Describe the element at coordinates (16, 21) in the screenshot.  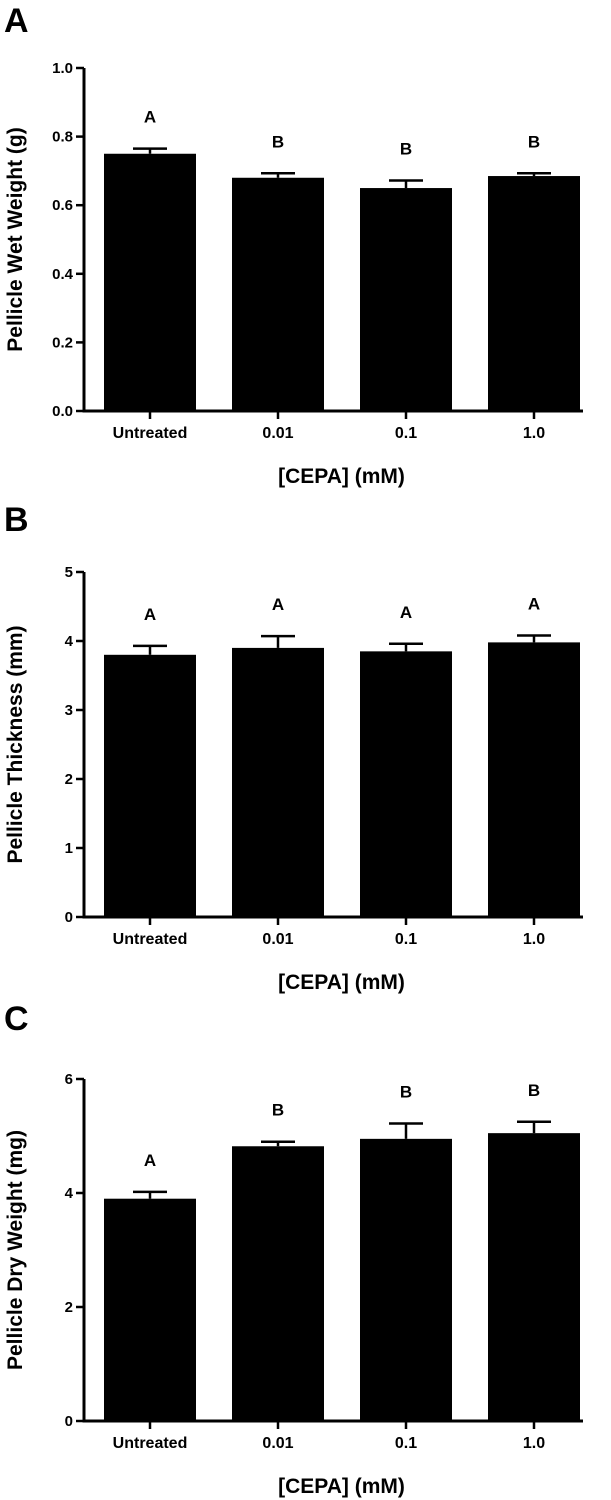
I see `panel-letter-a: A` at that location.